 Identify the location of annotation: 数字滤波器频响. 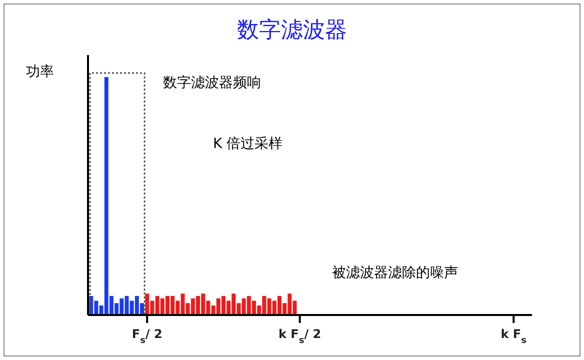
(212, 83).